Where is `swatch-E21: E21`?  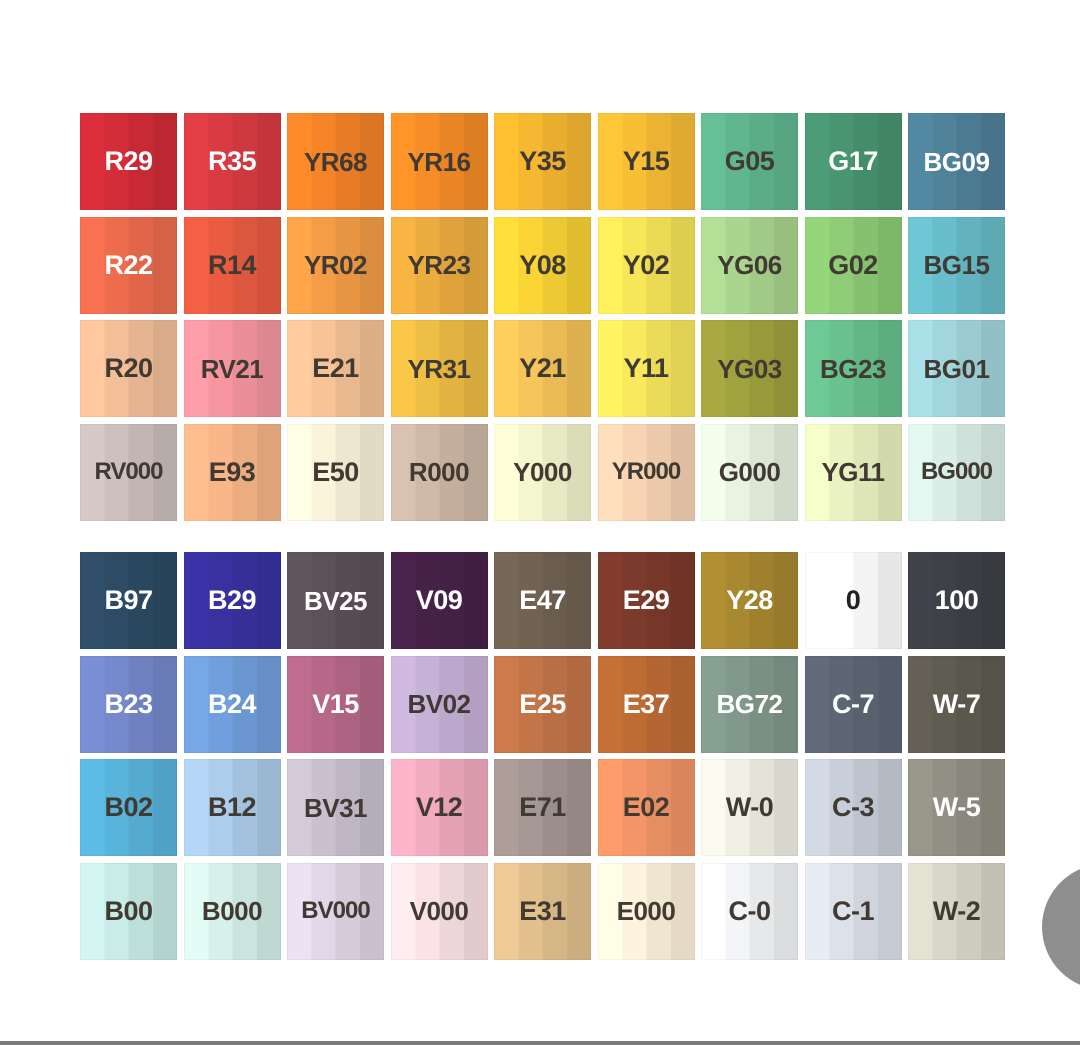
swatch-E21: E21 is located at coordinates (335, 368).